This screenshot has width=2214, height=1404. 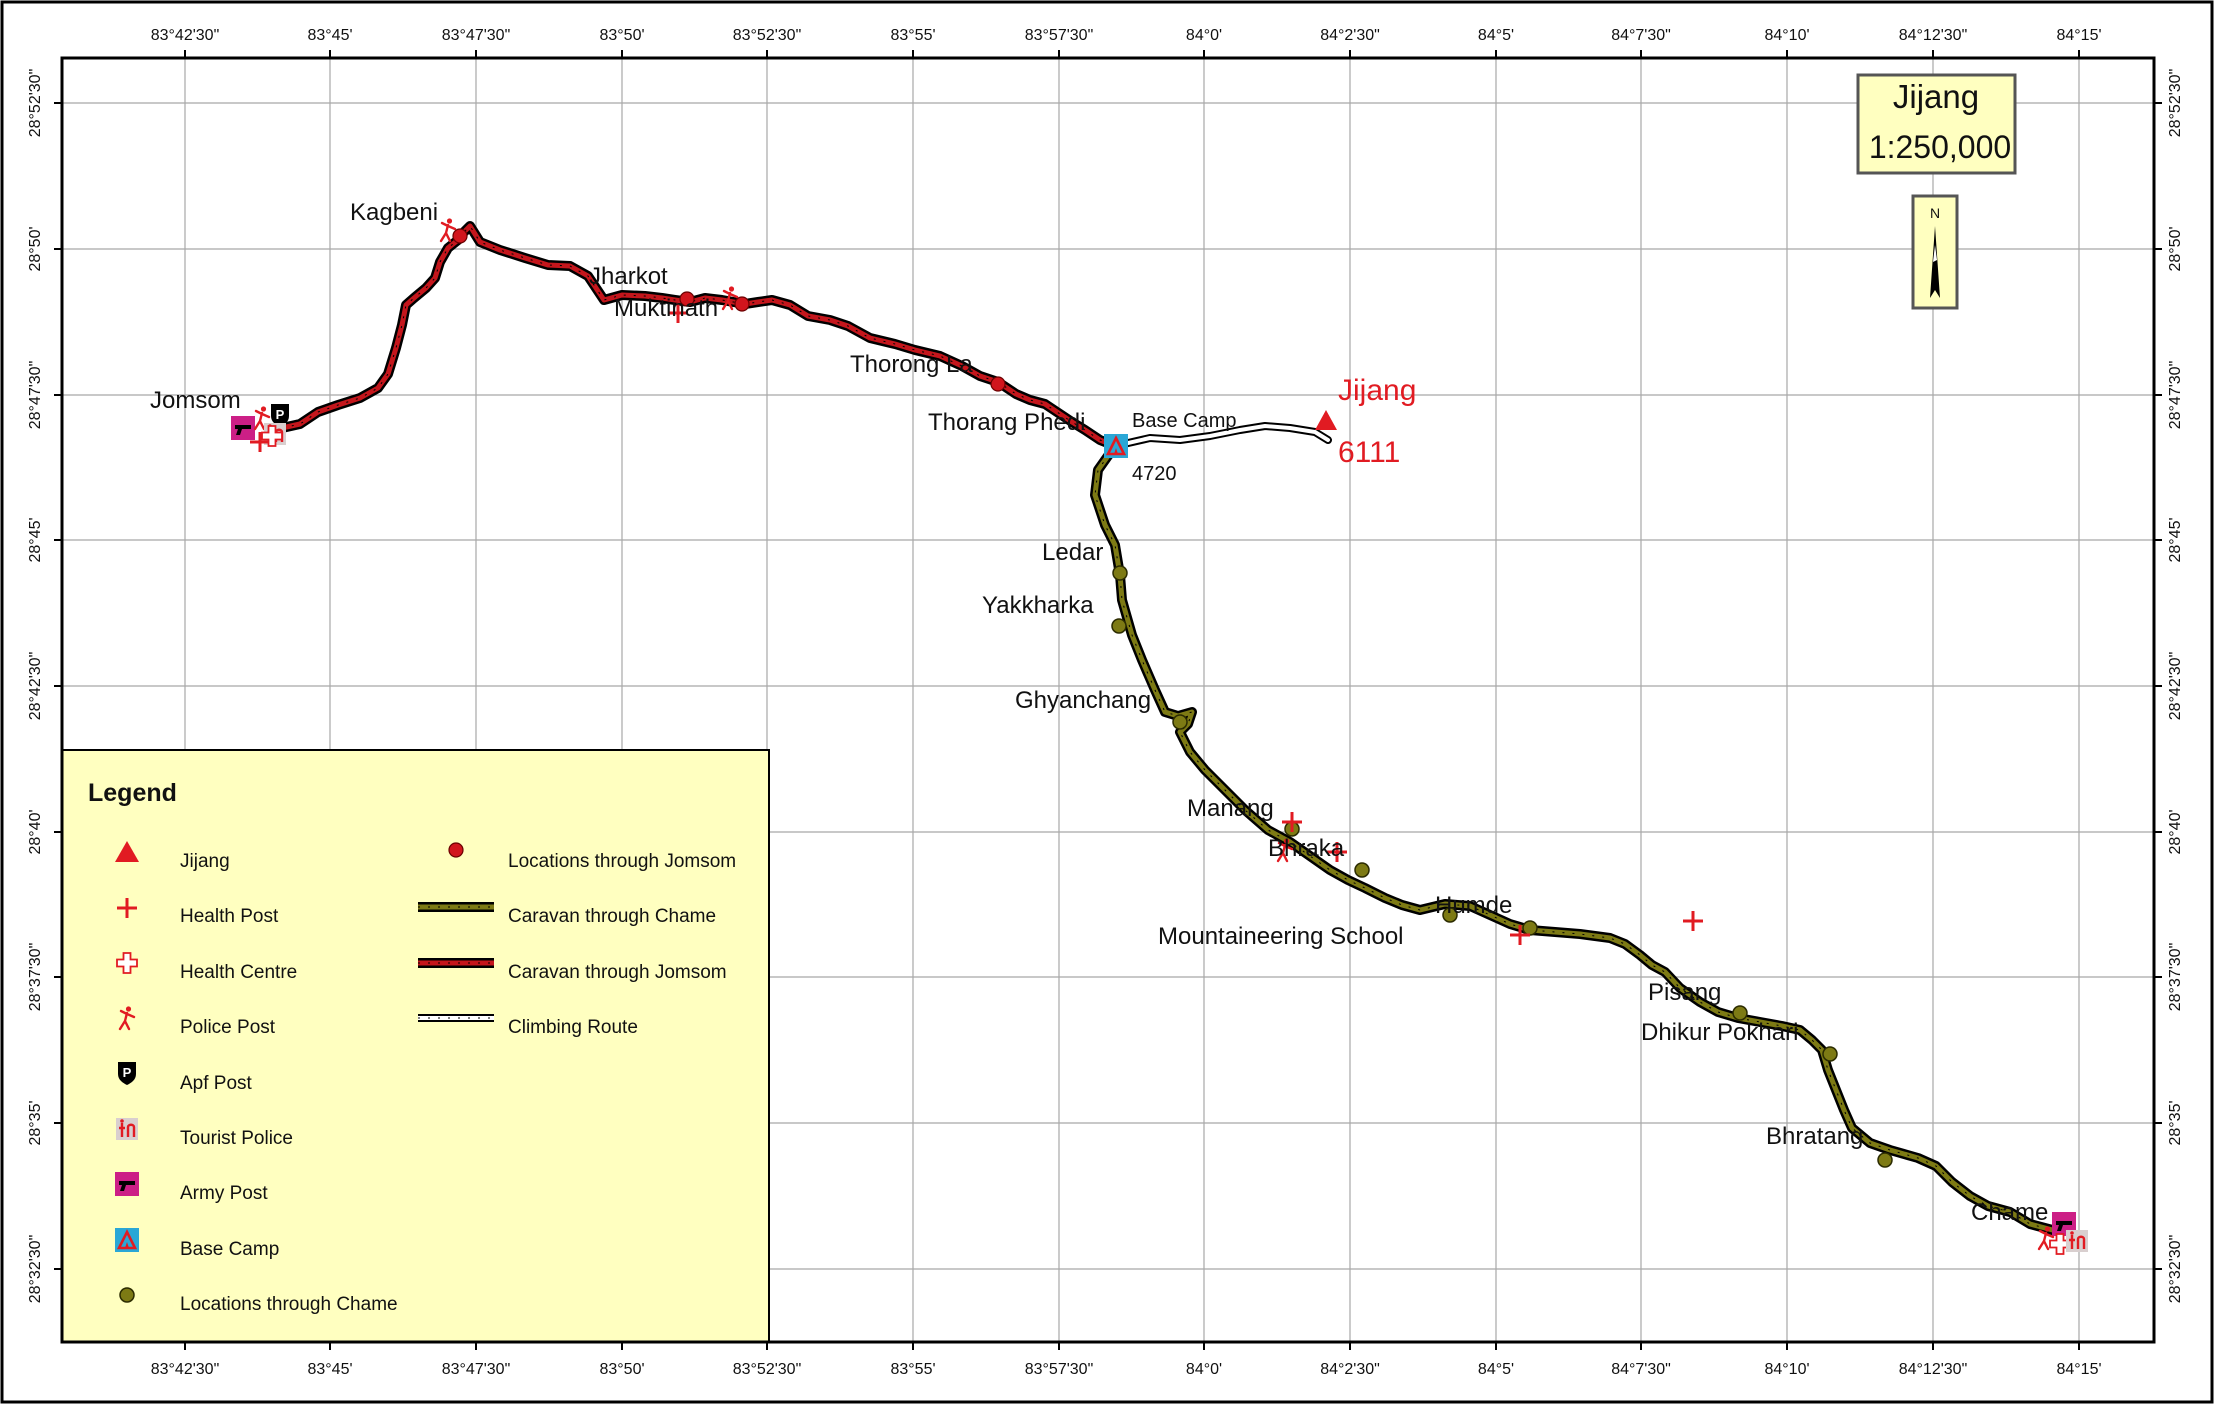 I want to click on north-arrow-icon, so click(x=1935, y=262).